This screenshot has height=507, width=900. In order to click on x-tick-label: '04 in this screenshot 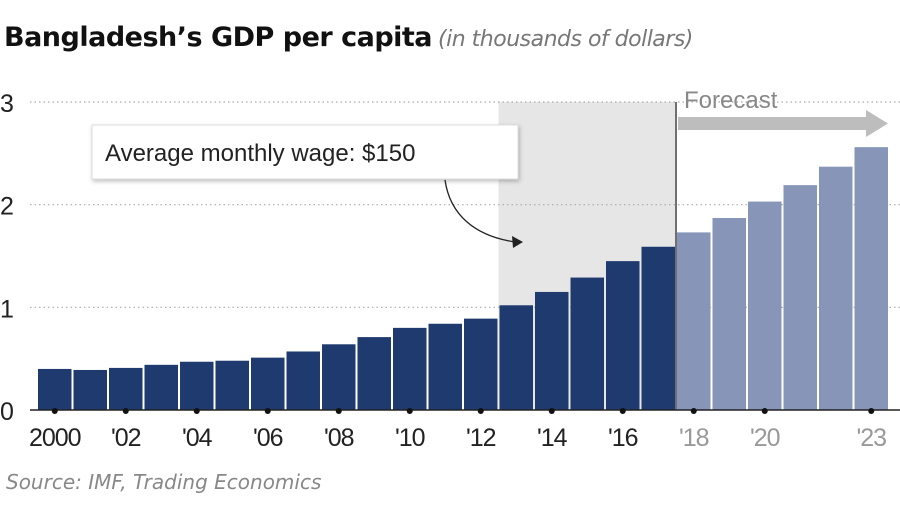, I will do `click(197, 438)`.